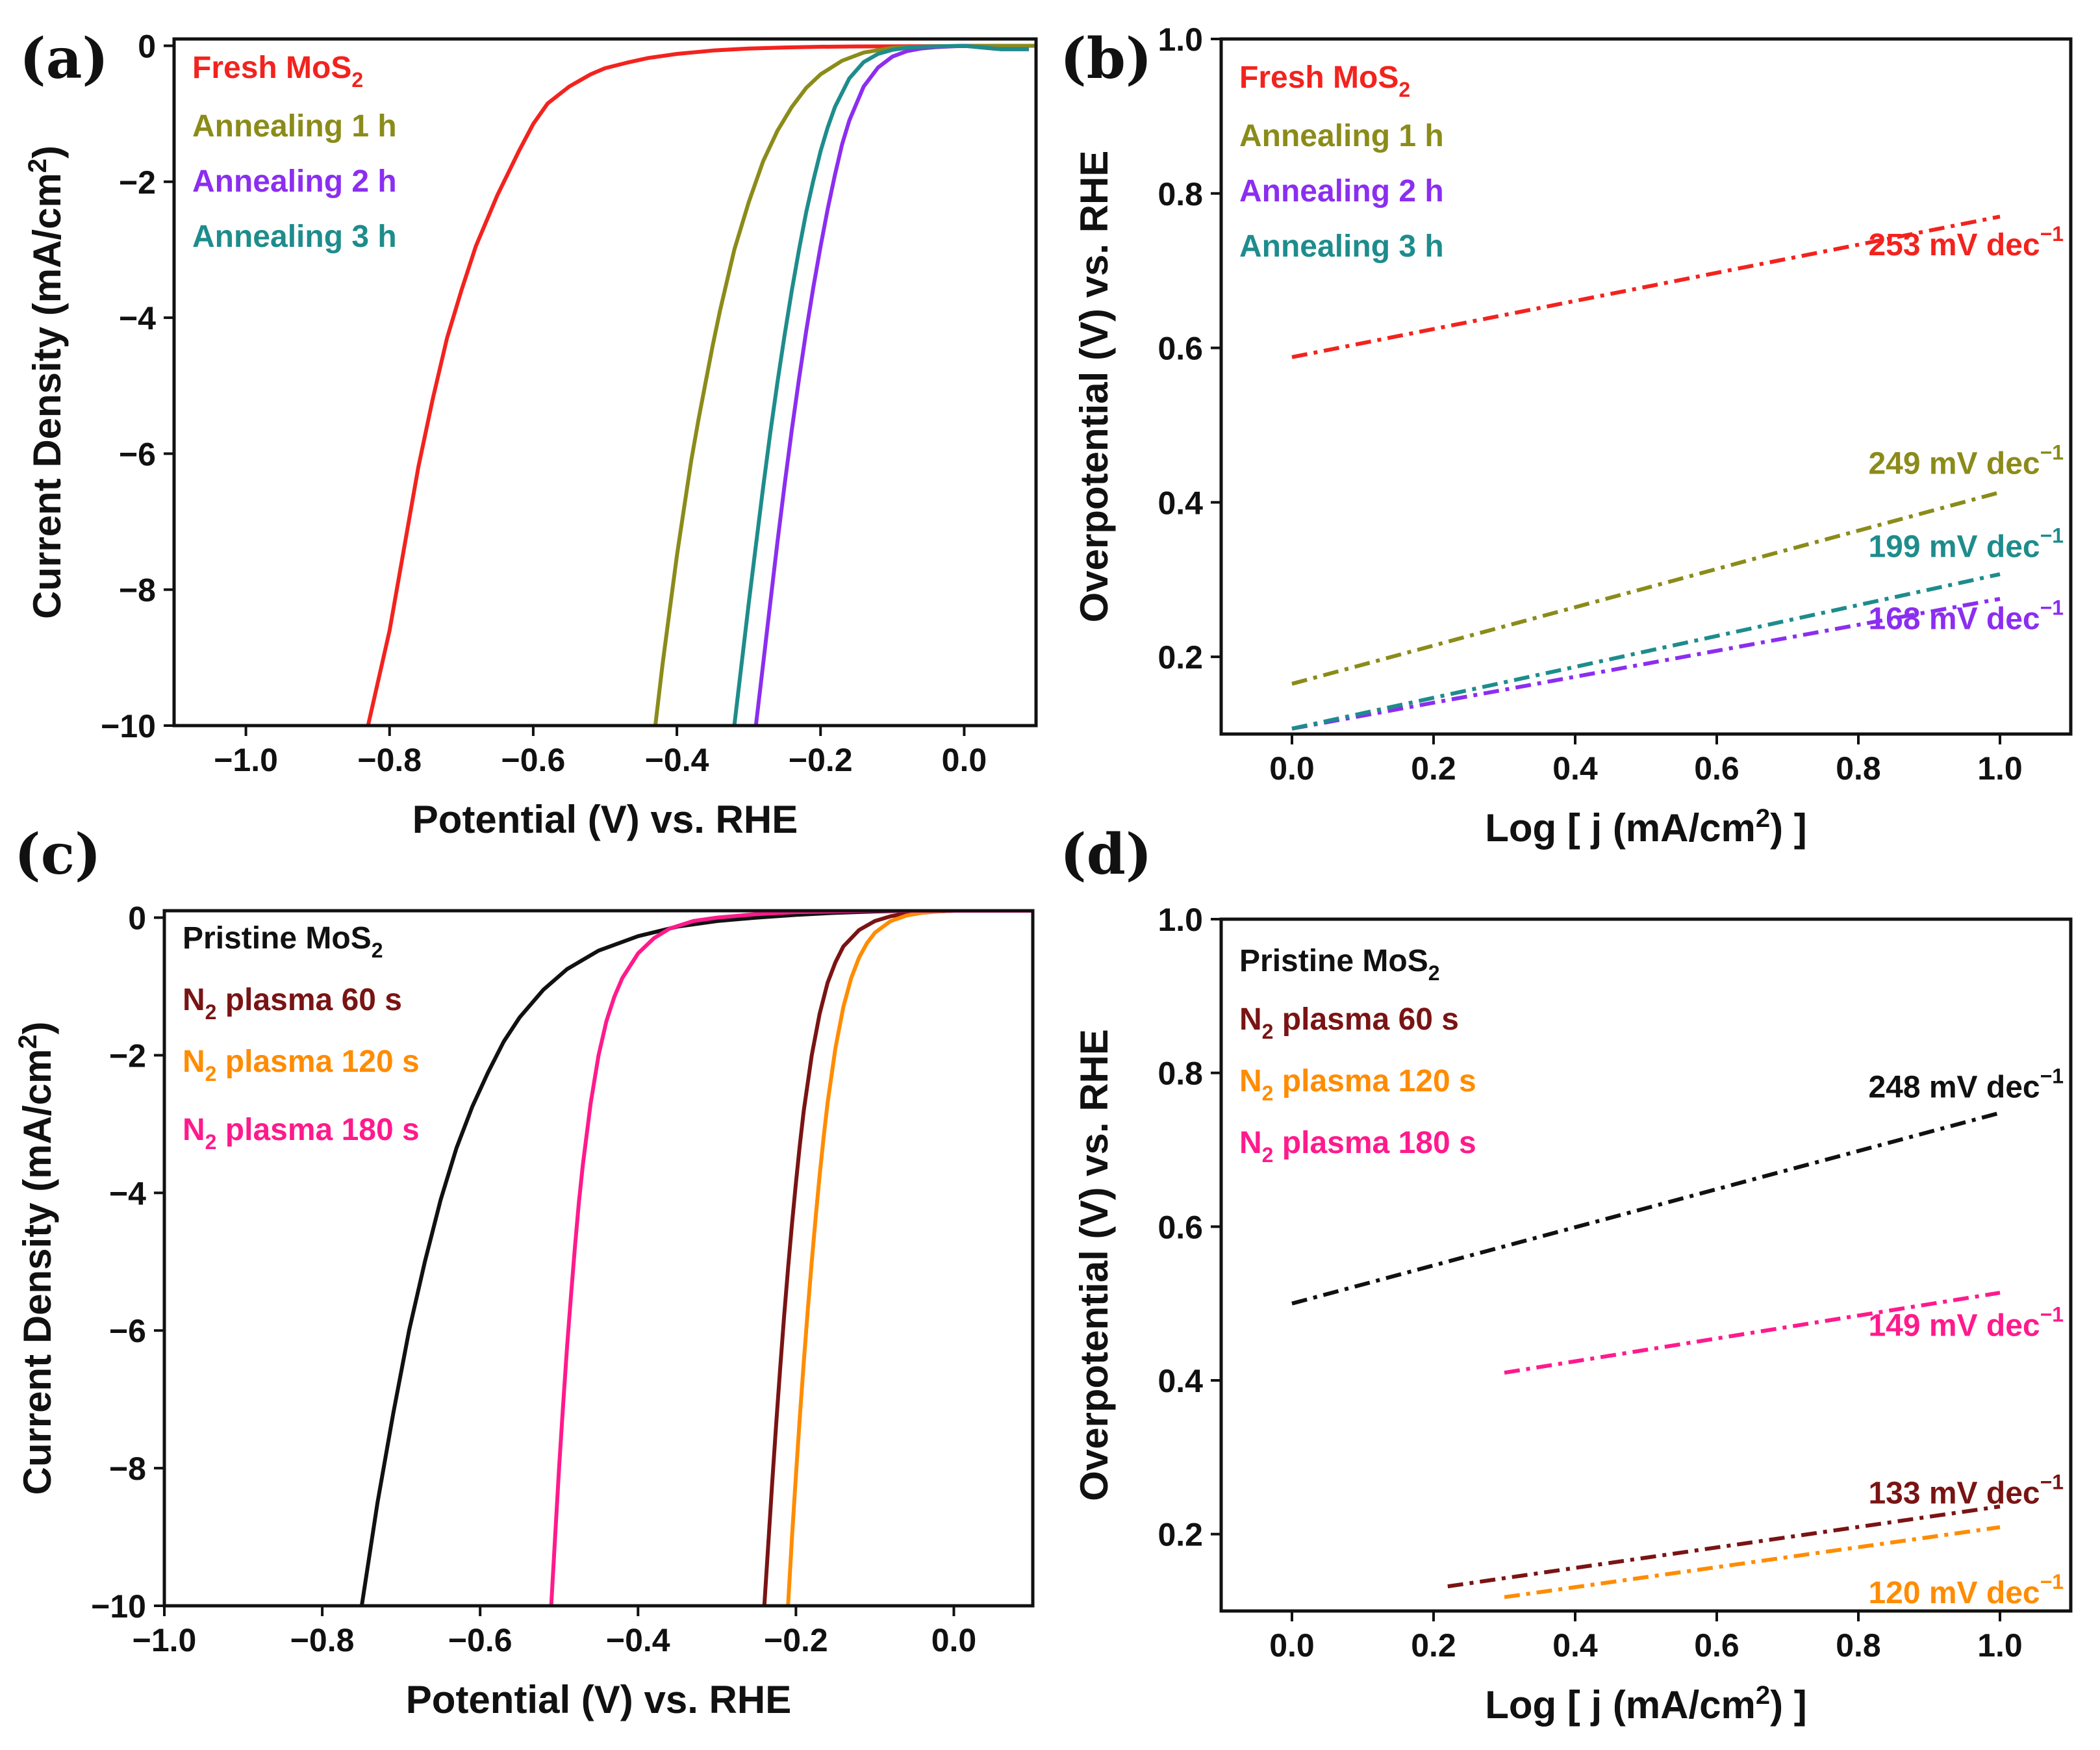 This screenshot has width=2100, height=1750. I want to click on x-tick-label: −0.8, so click(322, 1640).